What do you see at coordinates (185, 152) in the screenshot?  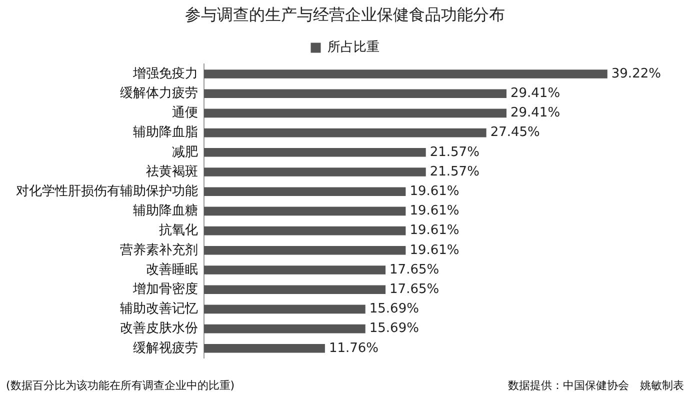 I see `y-tick-label: 减肥` at bounding box center [185, 152].